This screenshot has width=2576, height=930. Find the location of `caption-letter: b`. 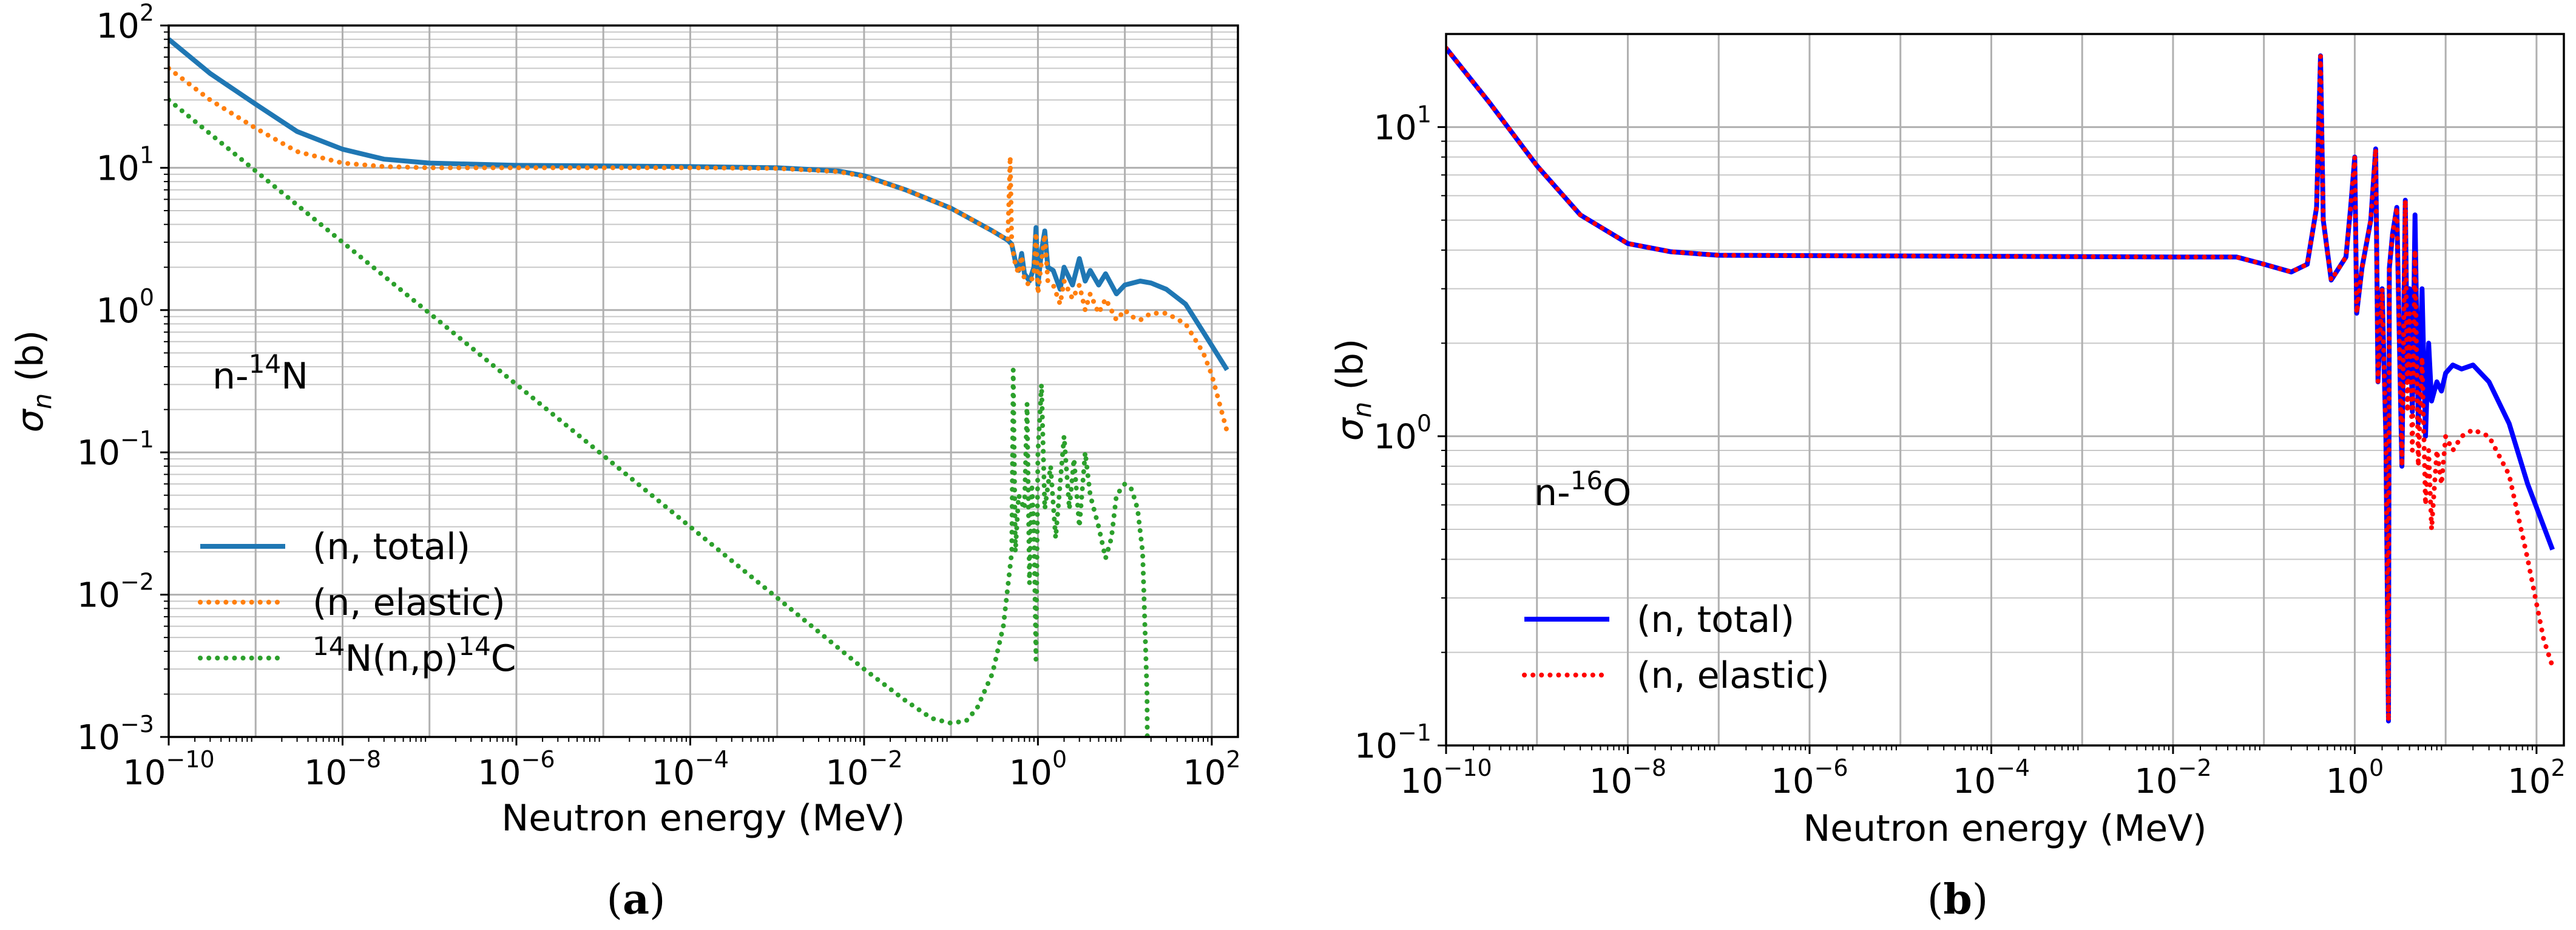

caption-letter: b is located at coordinates (1957, 899).